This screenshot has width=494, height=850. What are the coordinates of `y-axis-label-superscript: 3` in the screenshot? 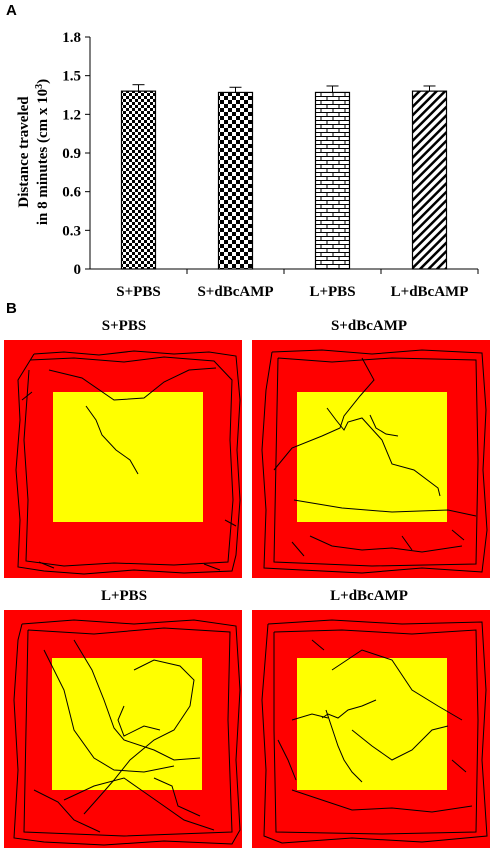 It's located at (39, 86).